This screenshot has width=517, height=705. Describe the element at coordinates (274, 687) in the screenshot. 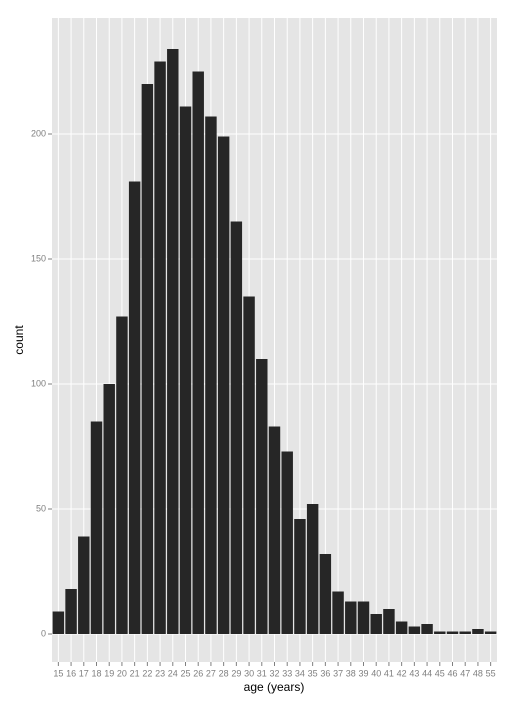

I see `x-axis-title: age (years)` at that location.